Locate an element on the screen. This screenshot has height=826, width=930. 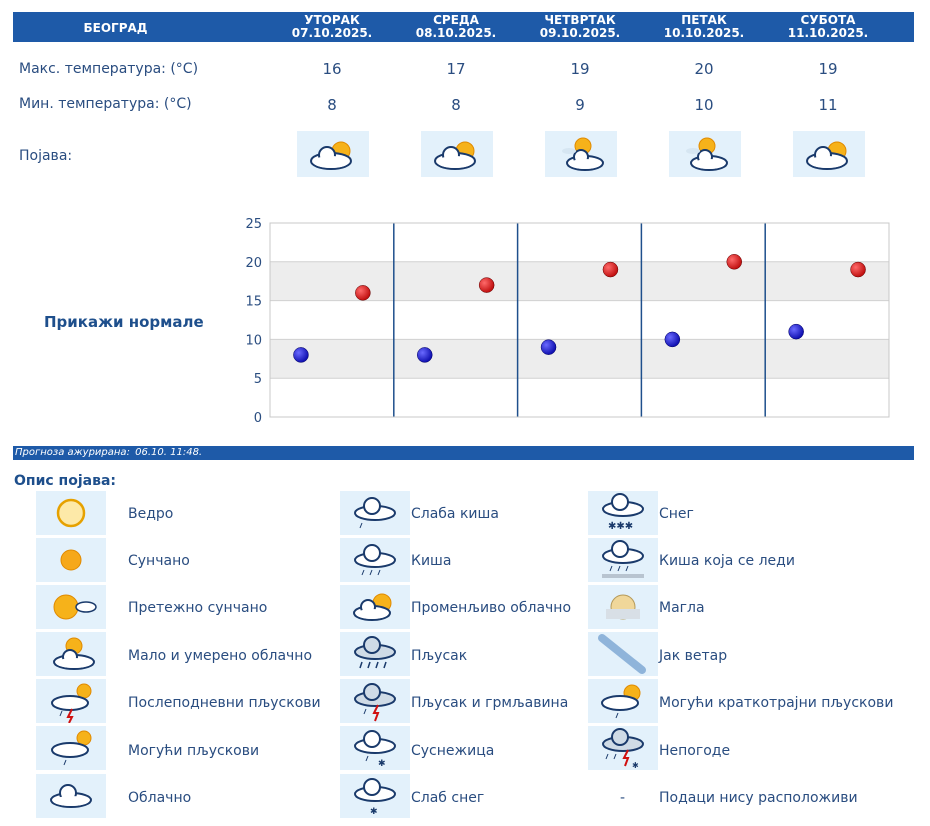
freezing-rain-icon is located at coordinates (623, 560).